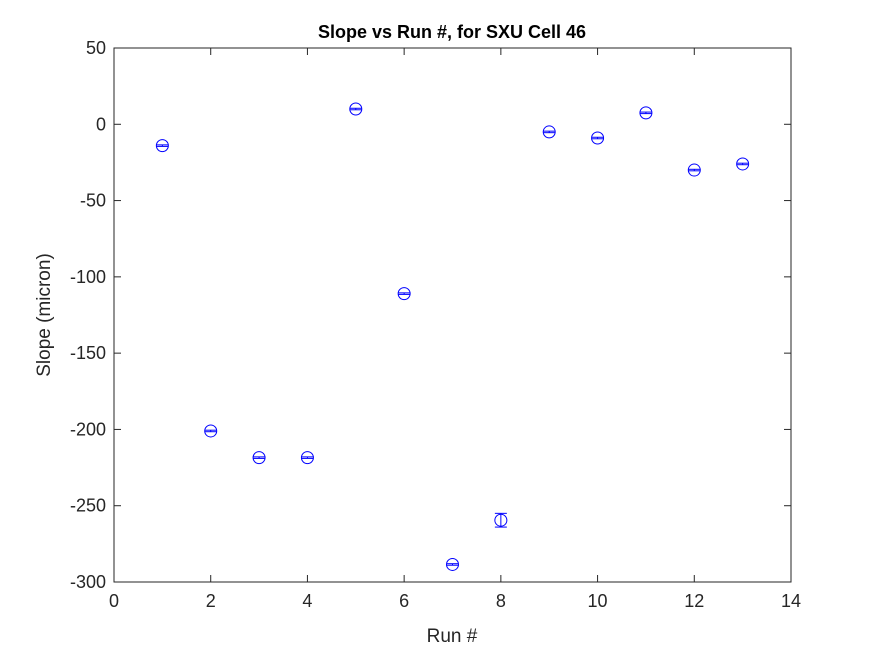  Describe the element at coordinates (307, 601) in the screenshot. I see `x-tick-label: 4` at that location.